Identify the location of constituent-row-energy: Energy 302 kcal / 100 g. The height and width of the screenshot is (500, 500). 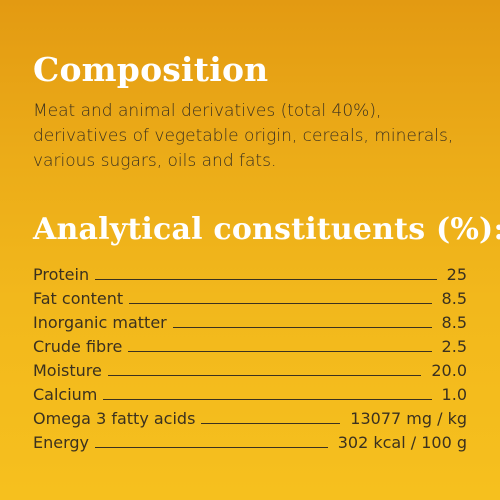
(250, 441).